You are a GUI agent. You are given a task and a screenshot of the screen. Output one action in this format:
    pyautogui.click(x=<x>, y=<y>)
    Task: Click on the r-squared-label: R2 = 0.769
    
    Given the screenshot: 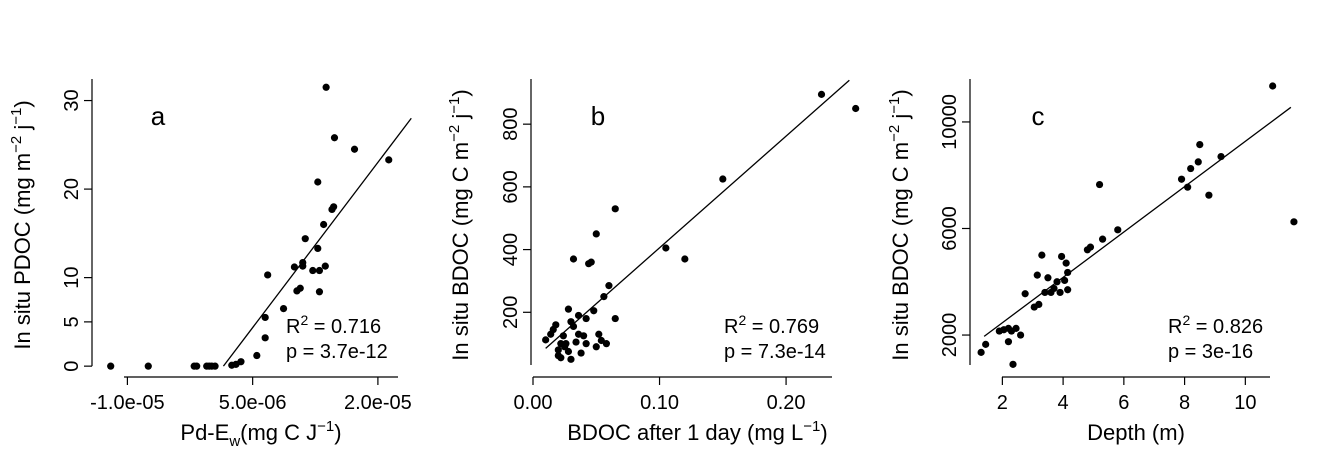 What is the action you would take?
    pyautogui.click(x=771, y=325)
    